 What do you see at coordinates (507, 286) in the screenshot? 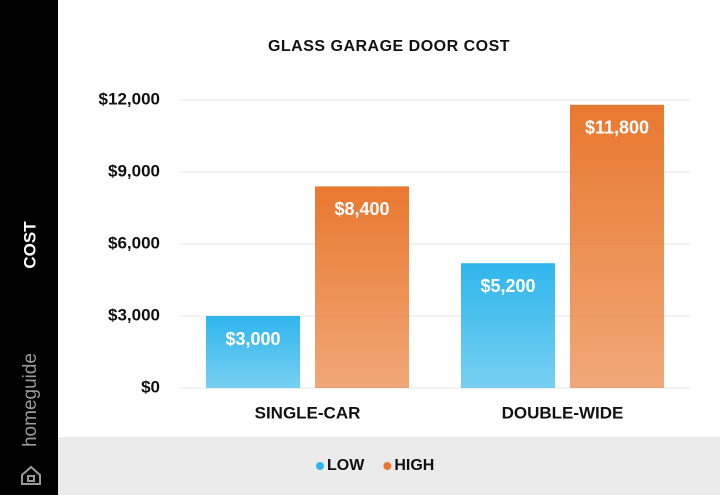
I see `value-label: $5,200` at bounding box center [507, 286].